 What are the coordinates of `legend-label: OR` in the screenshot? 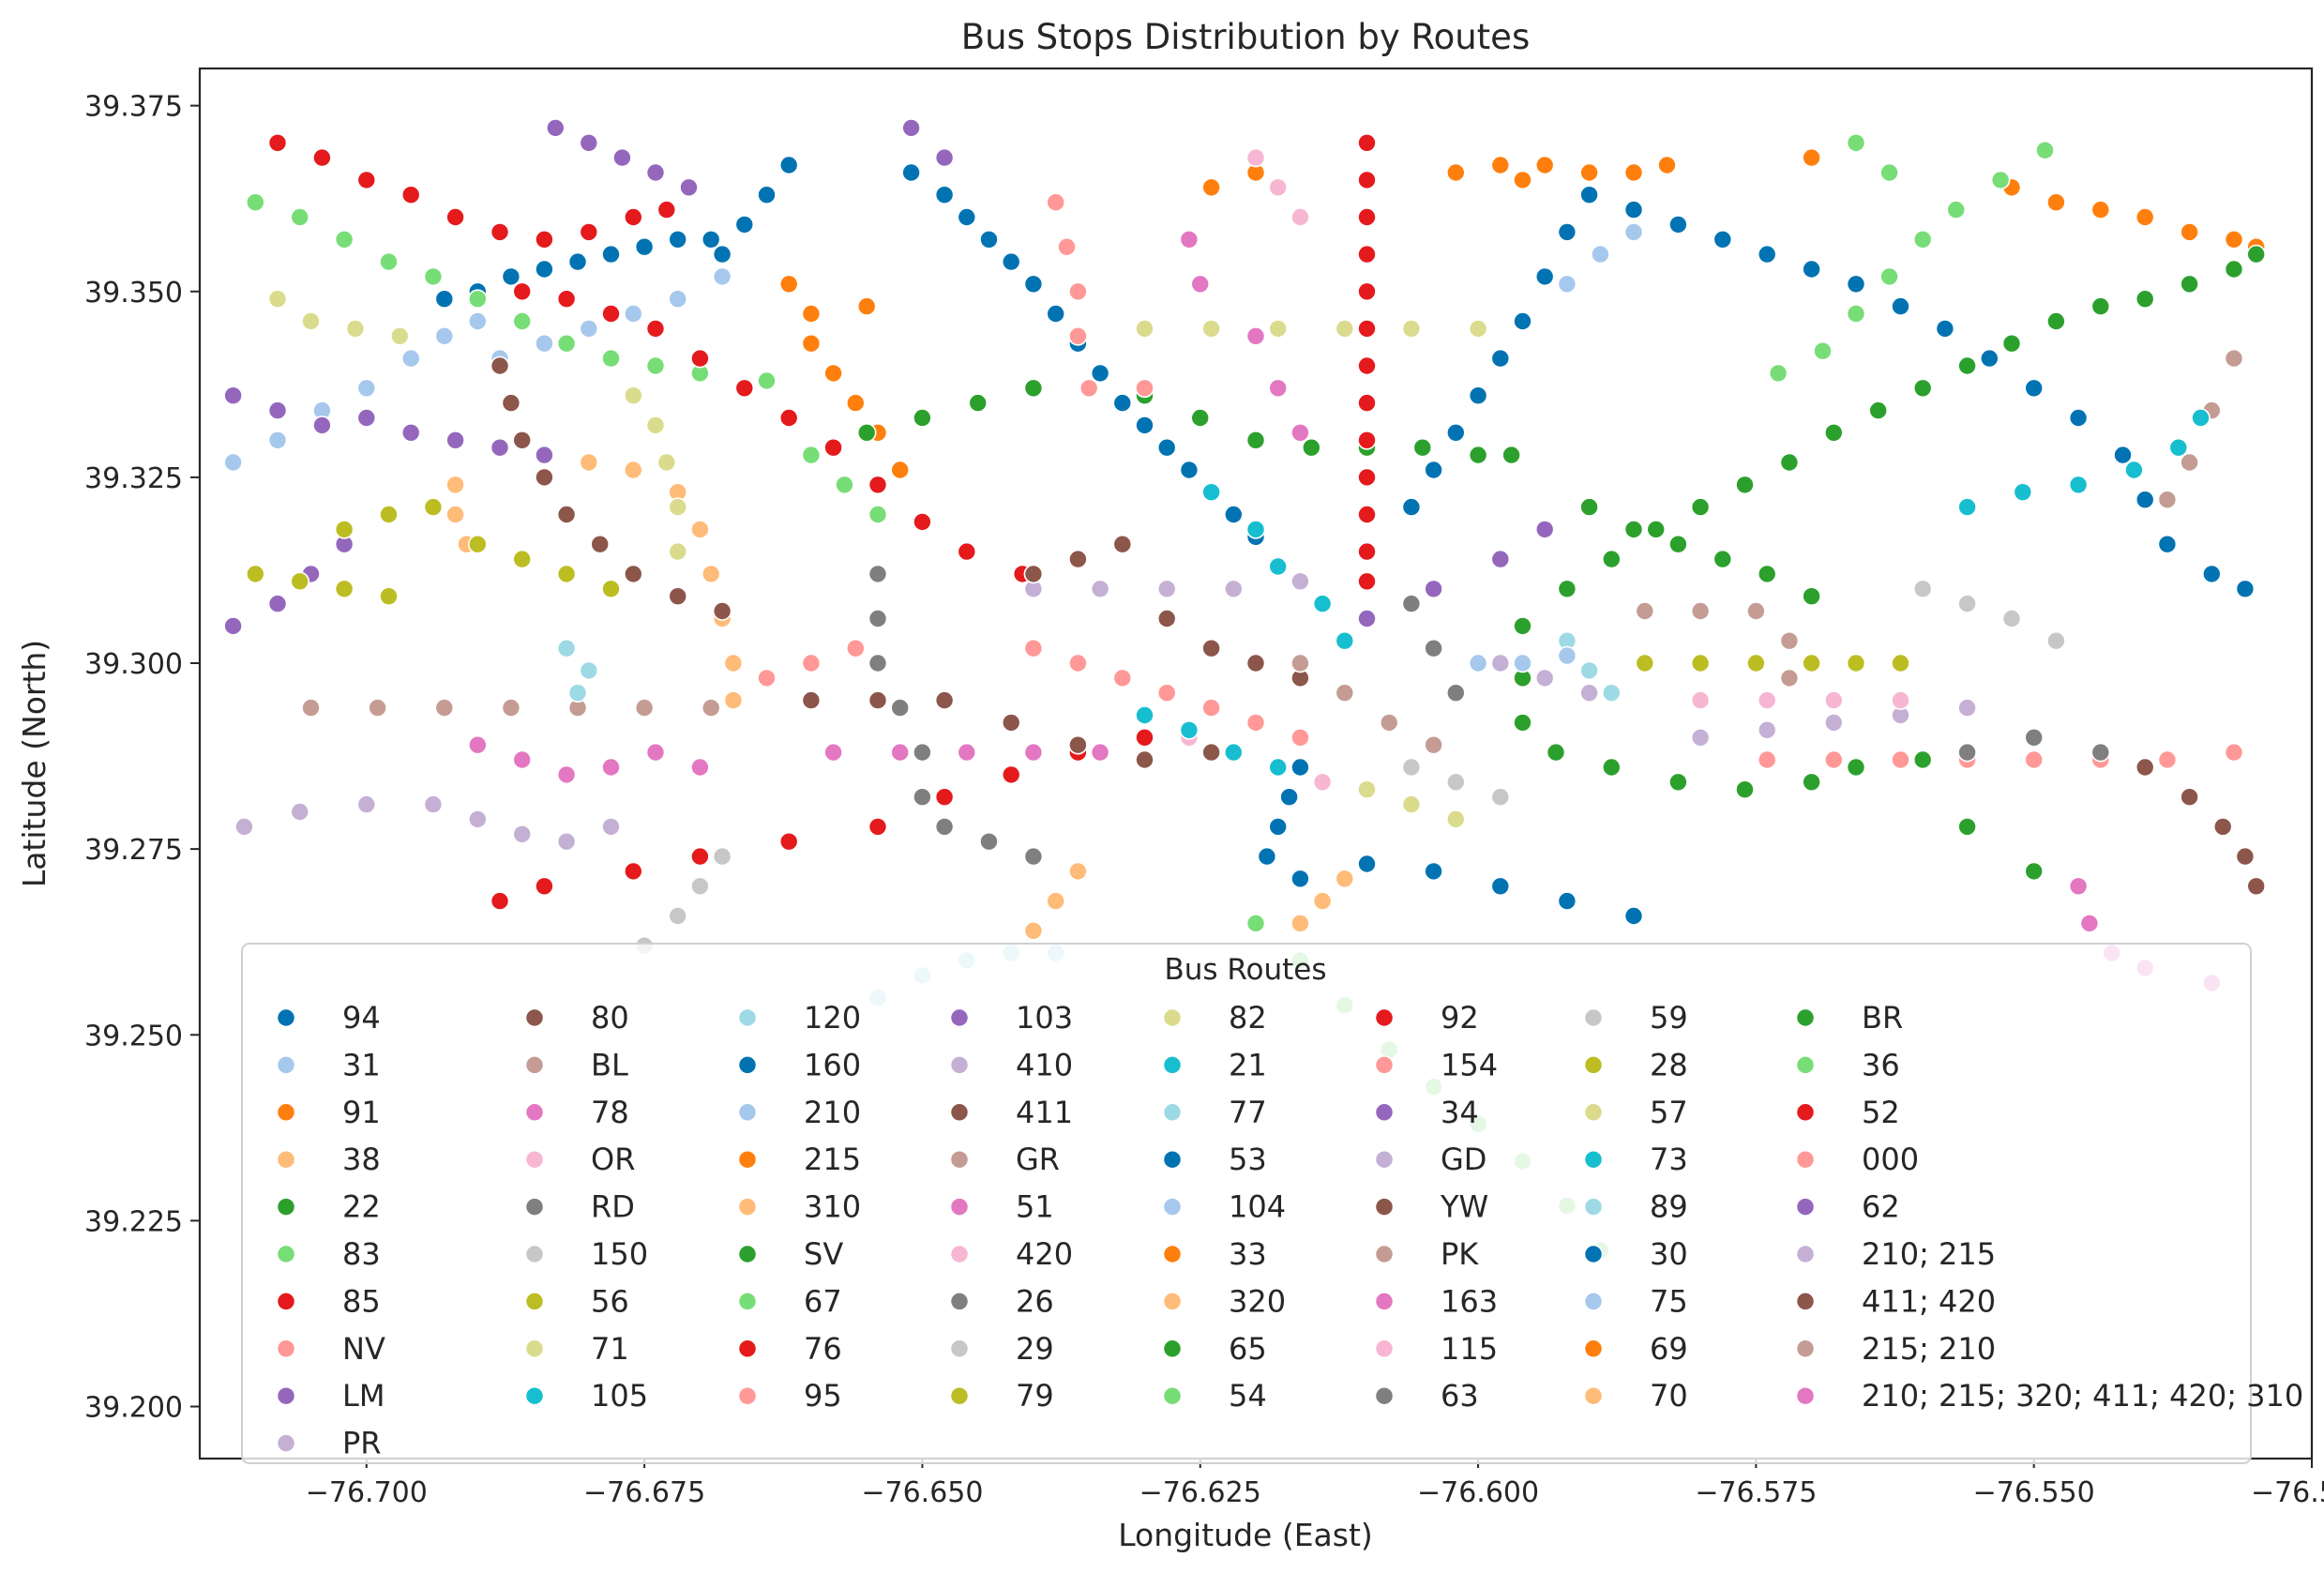 It's located at (613, 1159).